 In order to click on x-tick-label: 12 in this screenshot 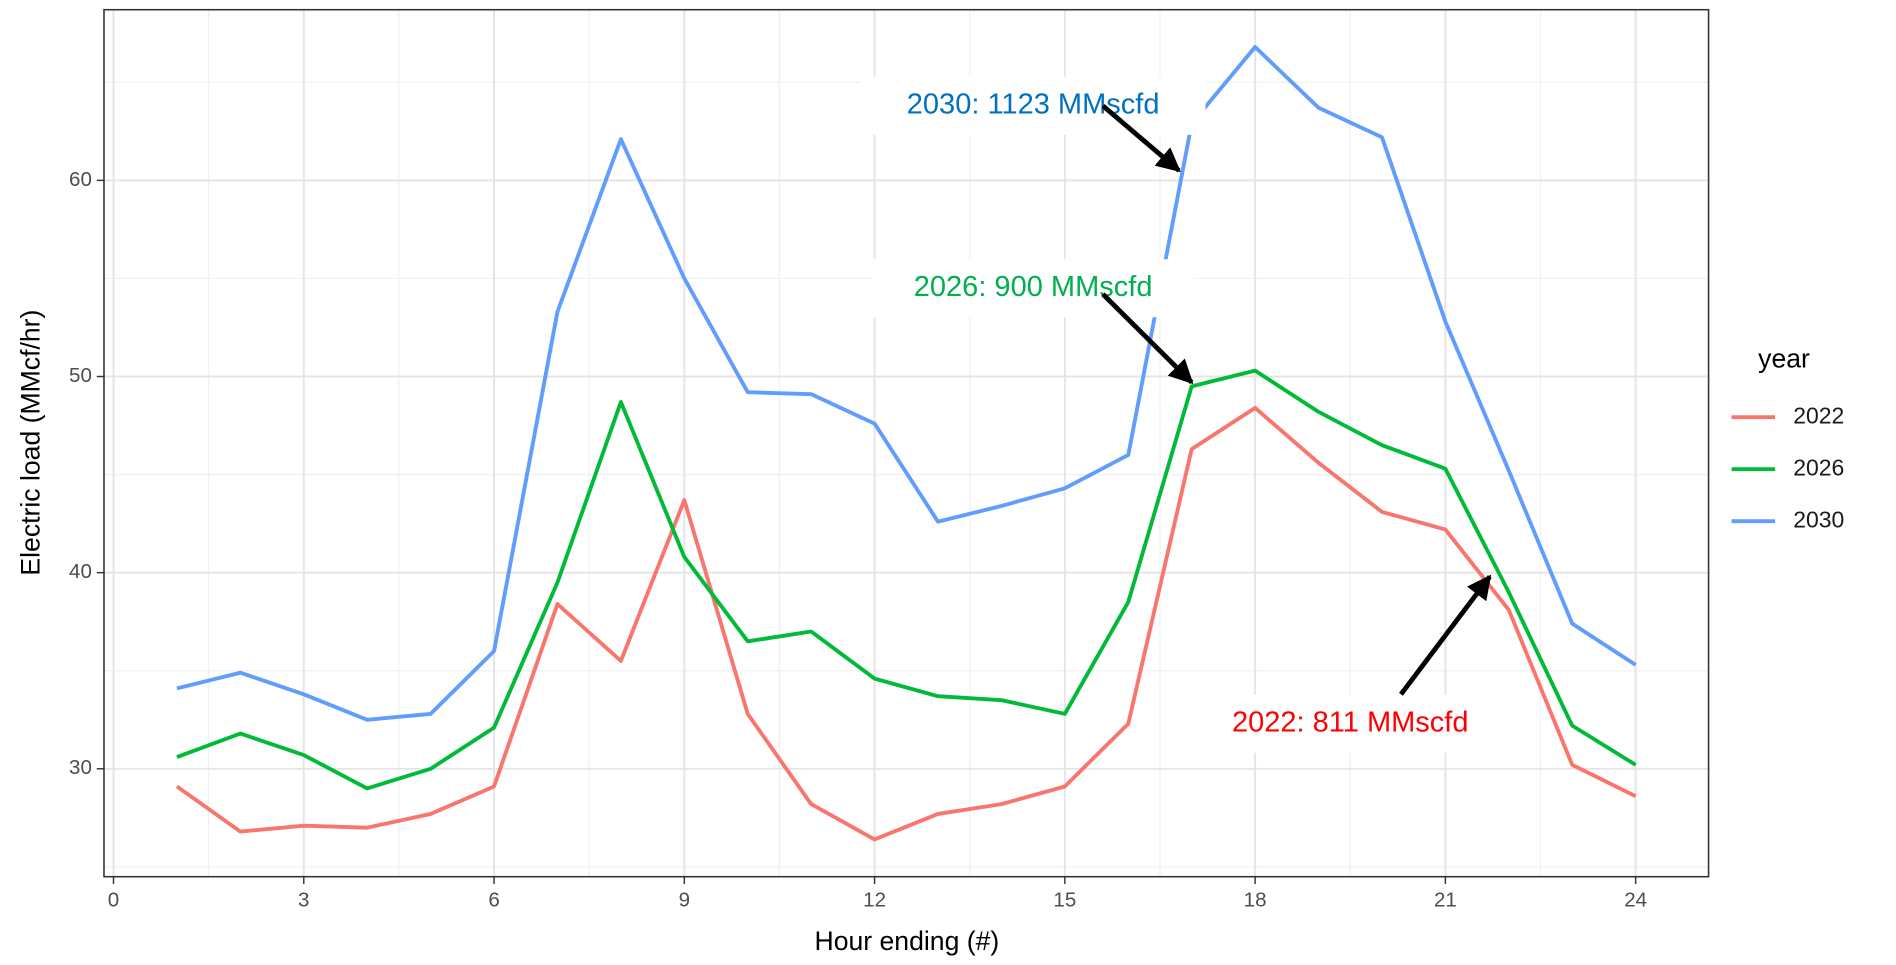, I will do `click(874, 899)`.